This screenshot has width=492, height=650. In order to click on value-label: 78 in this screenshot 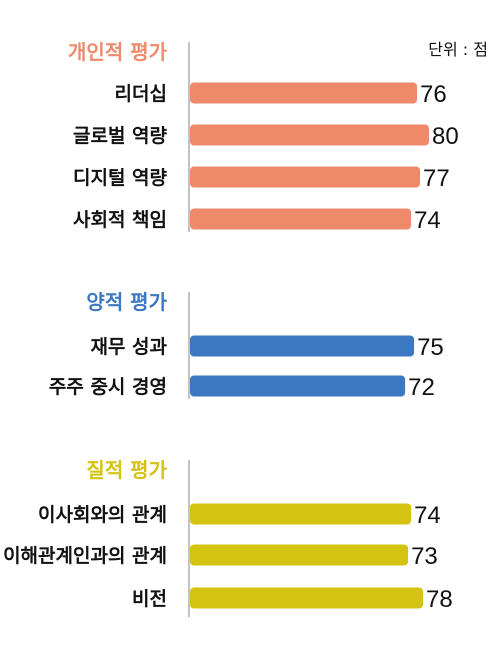, I will do `click(439, 599)`.